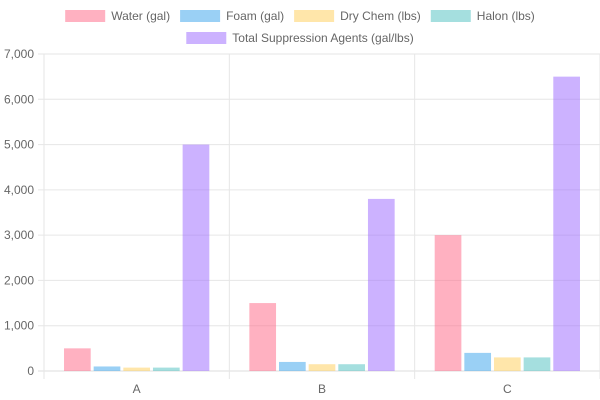  I want to click on legend-label: Halon (lbs), so click(506, 16).